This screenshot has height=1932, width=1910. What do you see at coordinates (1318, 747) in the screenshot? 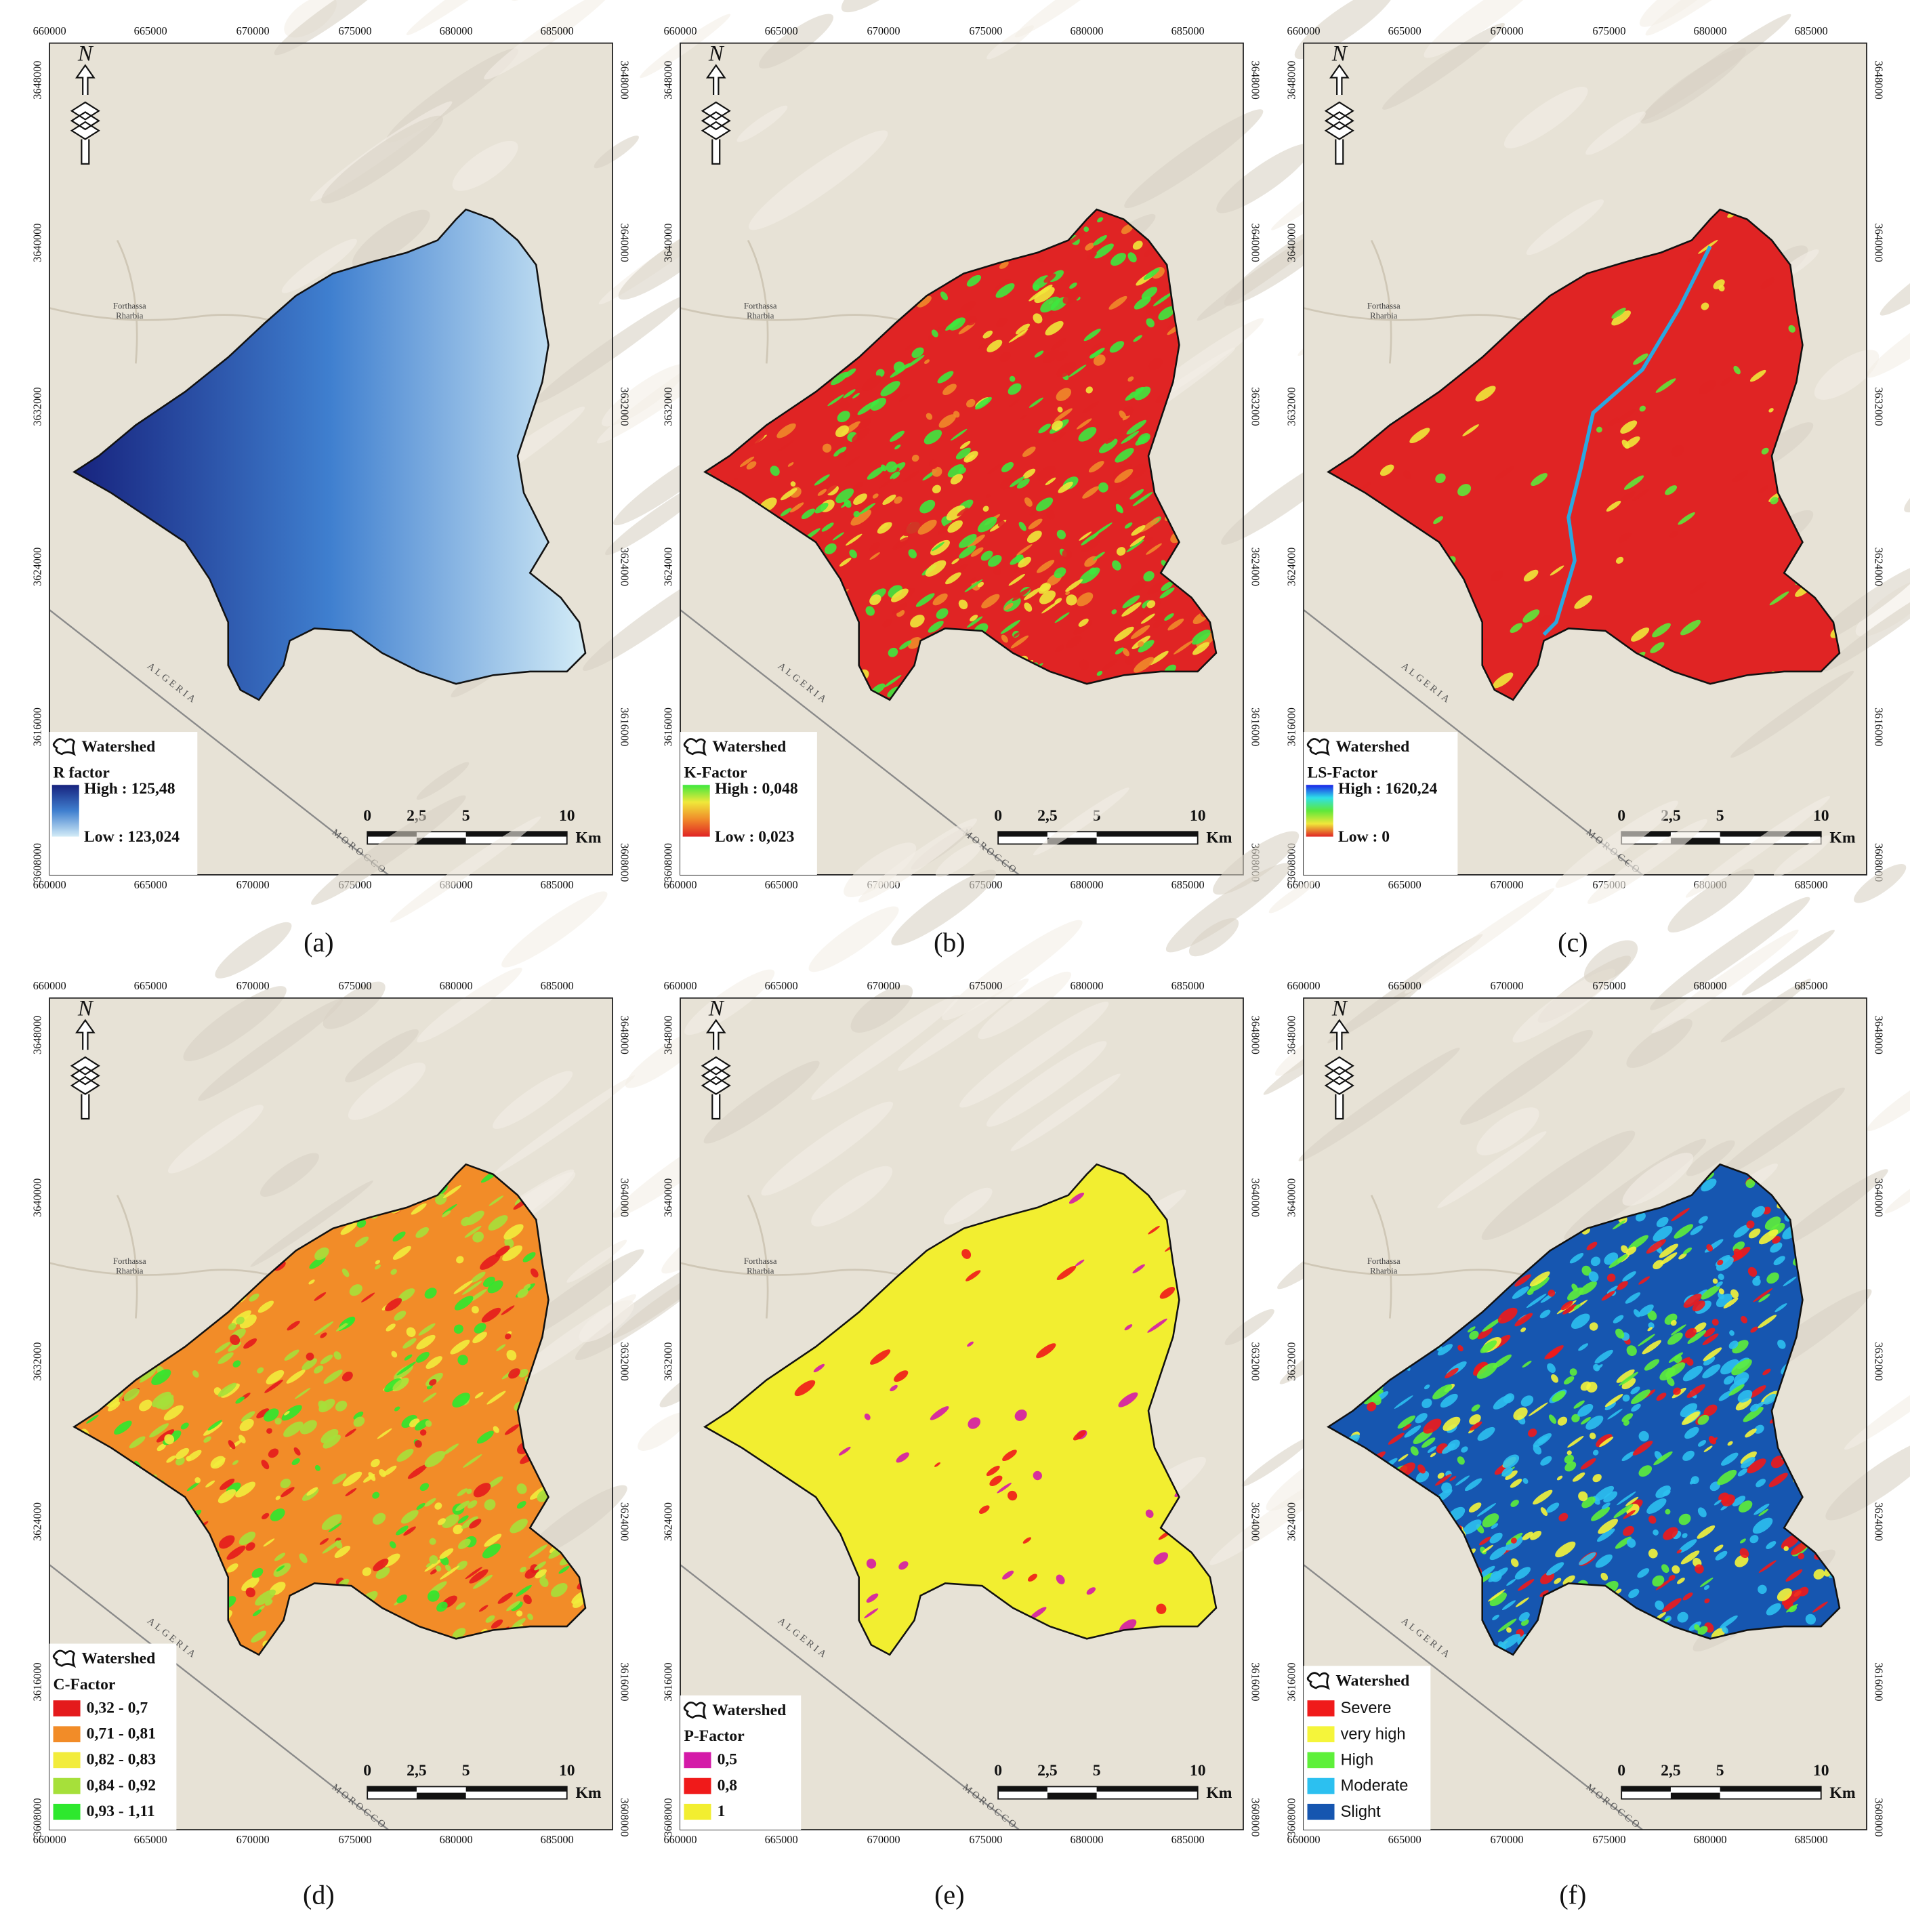
I see `watershed-icon` at bounding box center [1318, 747].